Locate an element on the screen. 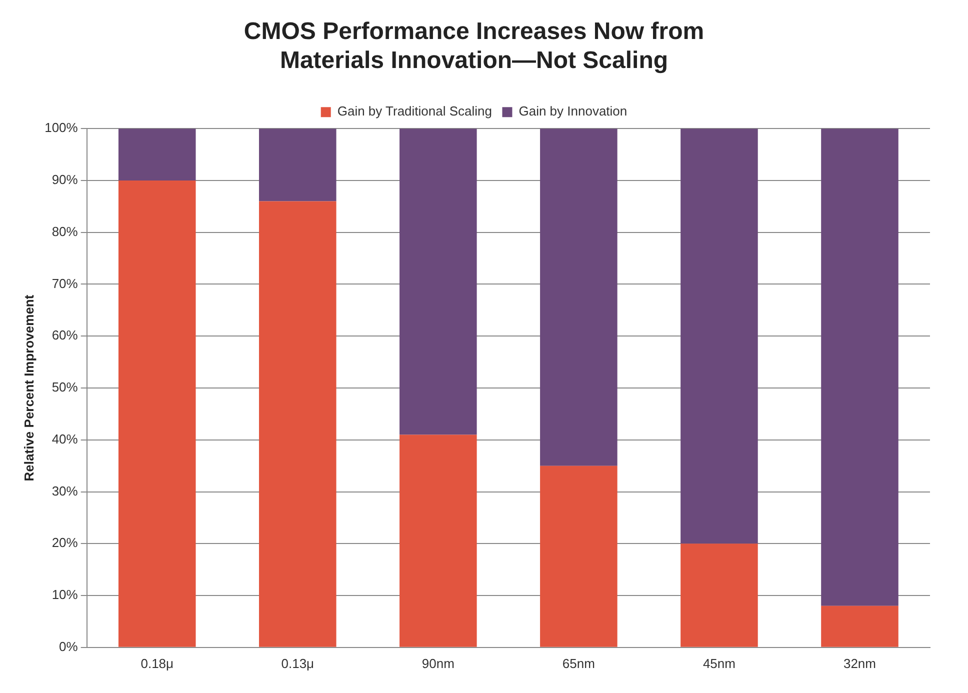  y-tick-label: 80% is located at coordinates (65, 231).